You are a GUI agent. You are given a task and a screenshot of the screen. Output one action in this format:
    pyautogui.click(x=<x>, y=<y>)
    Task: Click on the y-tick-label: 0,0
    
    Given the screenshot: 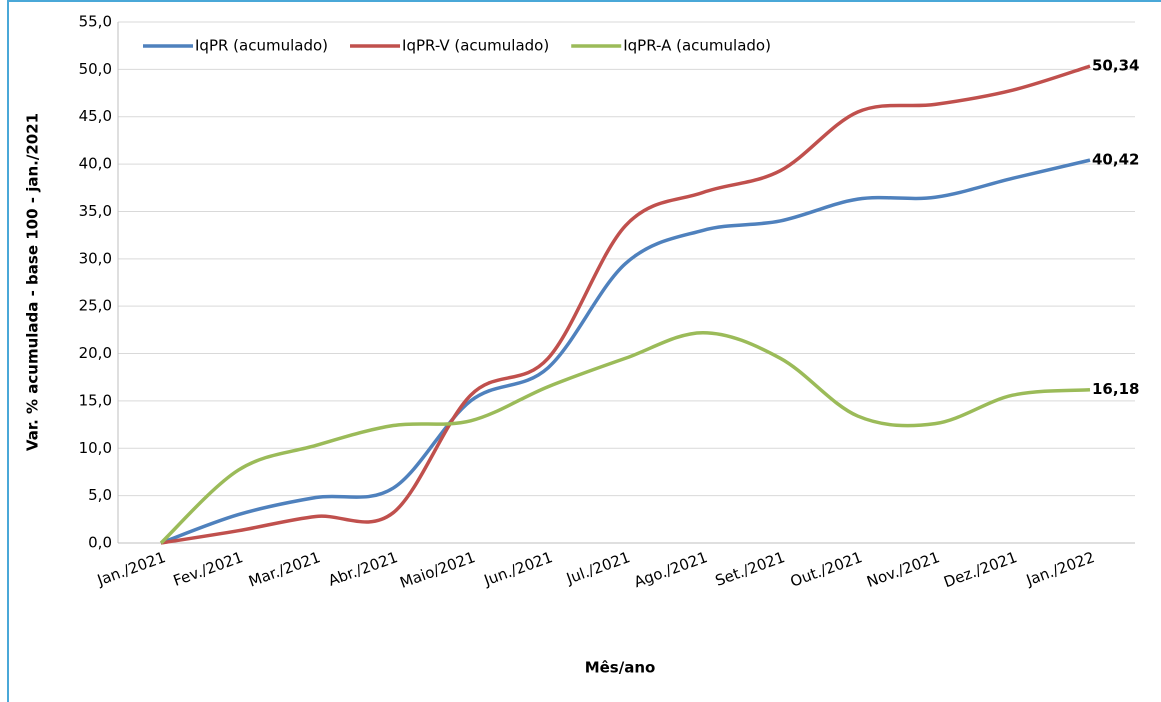 What is the action you would take?
    pyautogui.click(x=100, y=543)
    